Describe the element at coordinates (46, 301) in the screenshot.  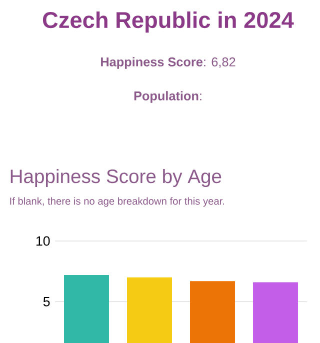
I see `y-tick-label: 5` at that location.